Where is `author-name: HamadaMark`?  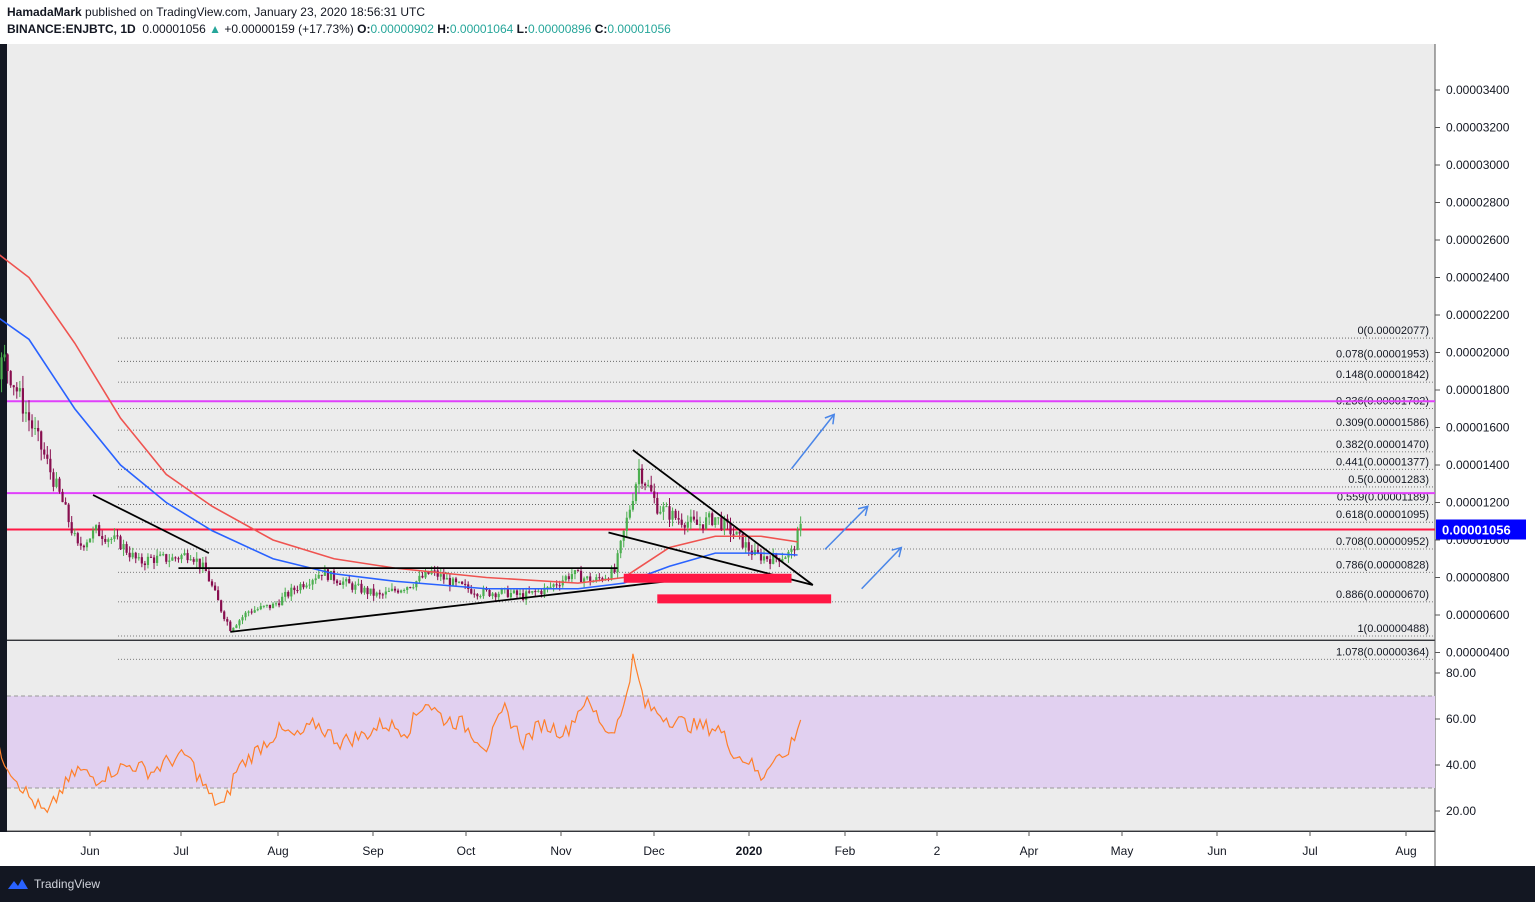 author-name: HamadaMark is located at coordinates (44, 12).